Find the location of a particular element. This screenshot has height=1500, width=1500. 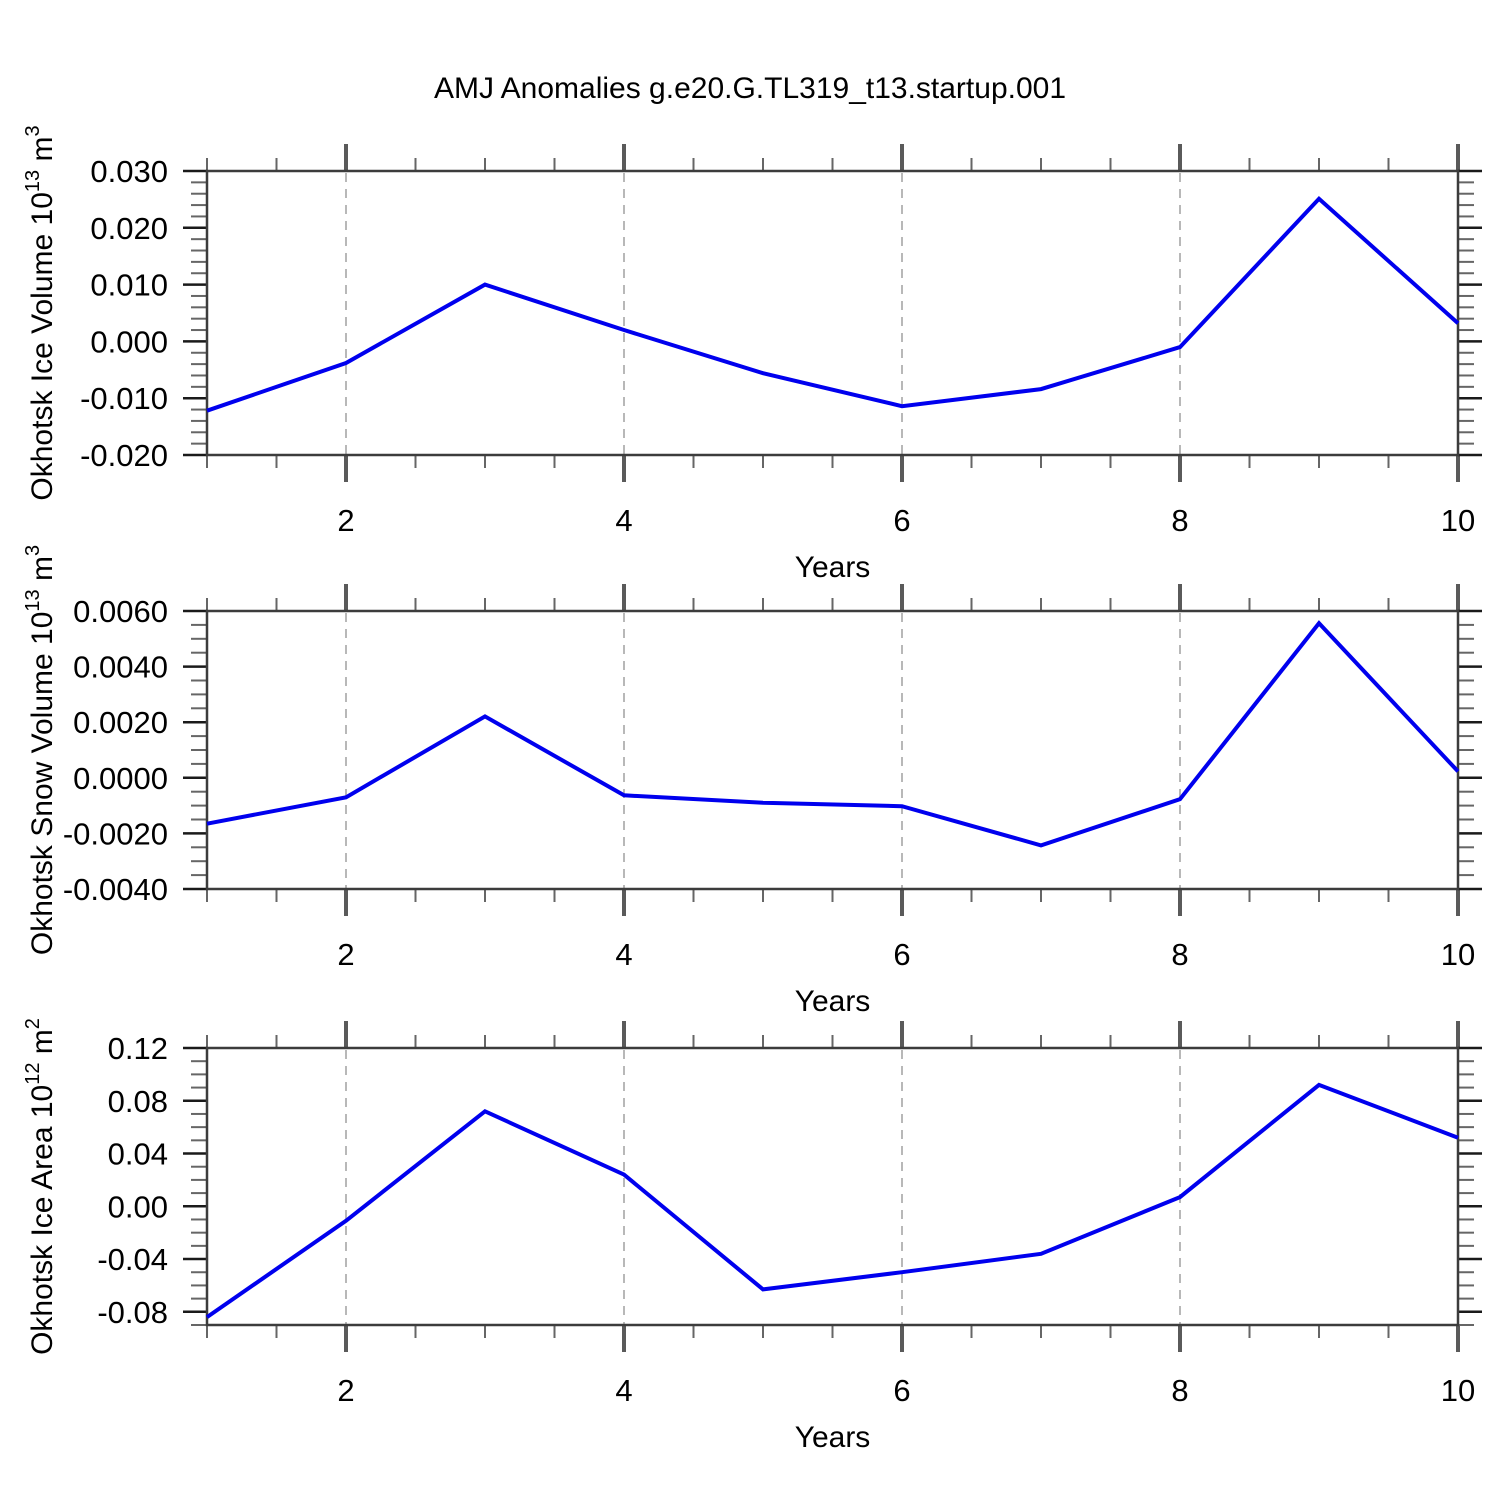

y-tick-label: 0.04 is located at coordinates (138, 1154).